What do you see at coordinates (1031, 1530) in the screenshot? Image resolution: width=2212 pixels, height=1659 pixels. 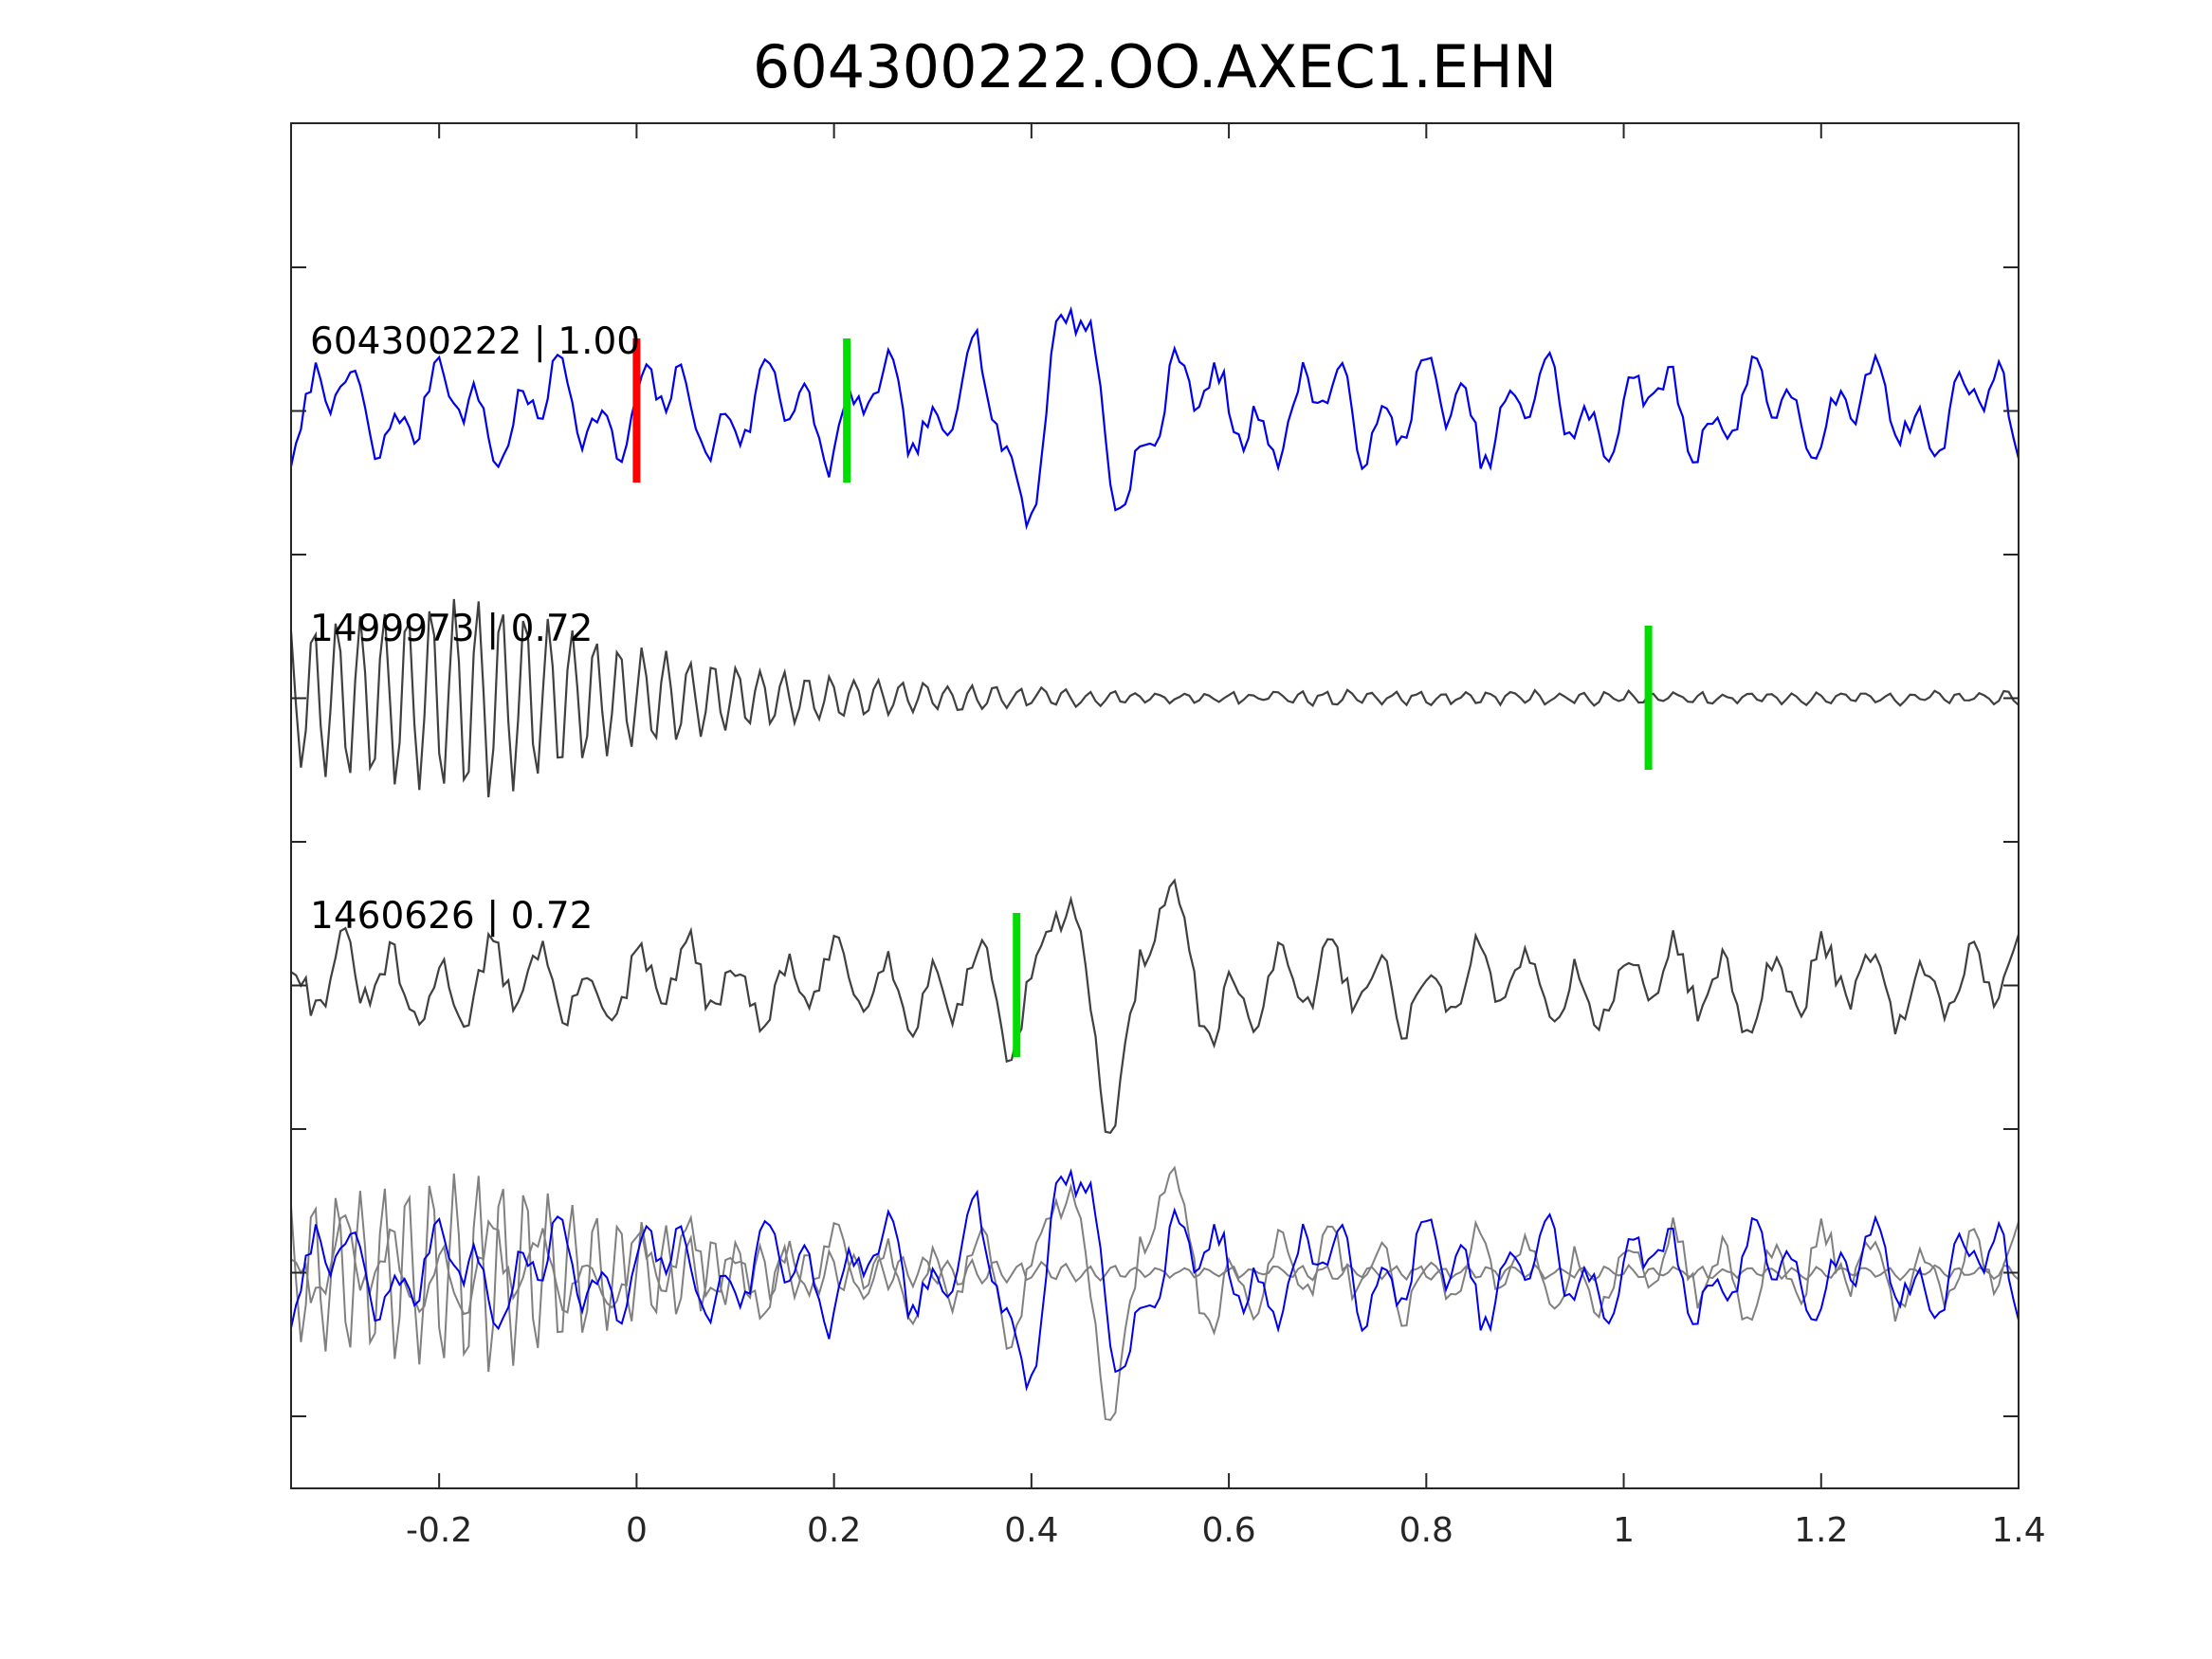 I see `x-tick-label-3: 0.4` at bounding box center [1031, 1530].